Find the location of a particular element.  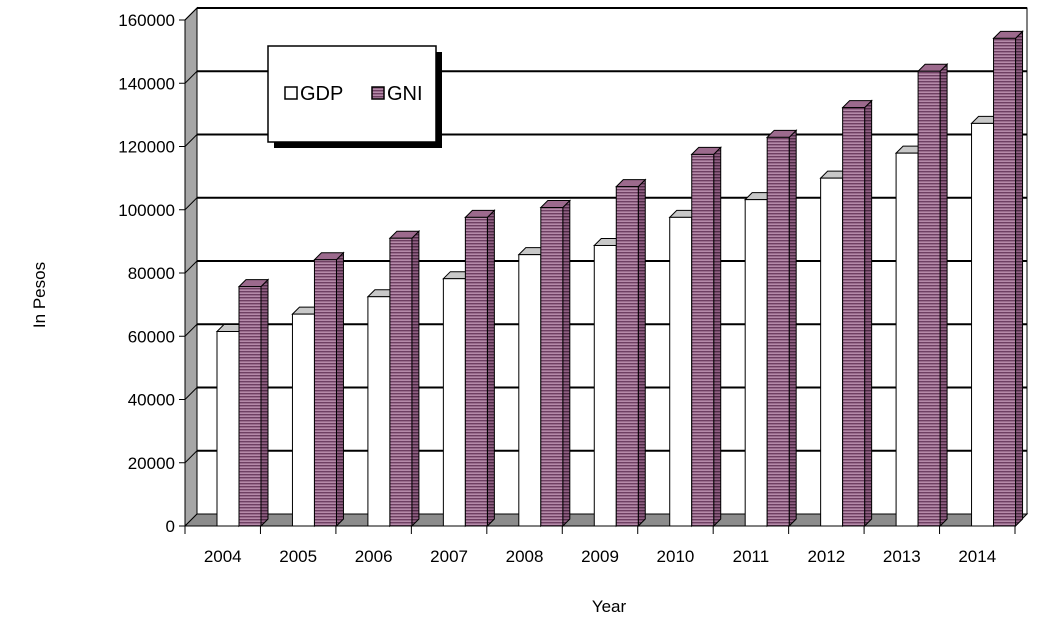

x-tick-label: 2011 is located at coordinates (751, 556).